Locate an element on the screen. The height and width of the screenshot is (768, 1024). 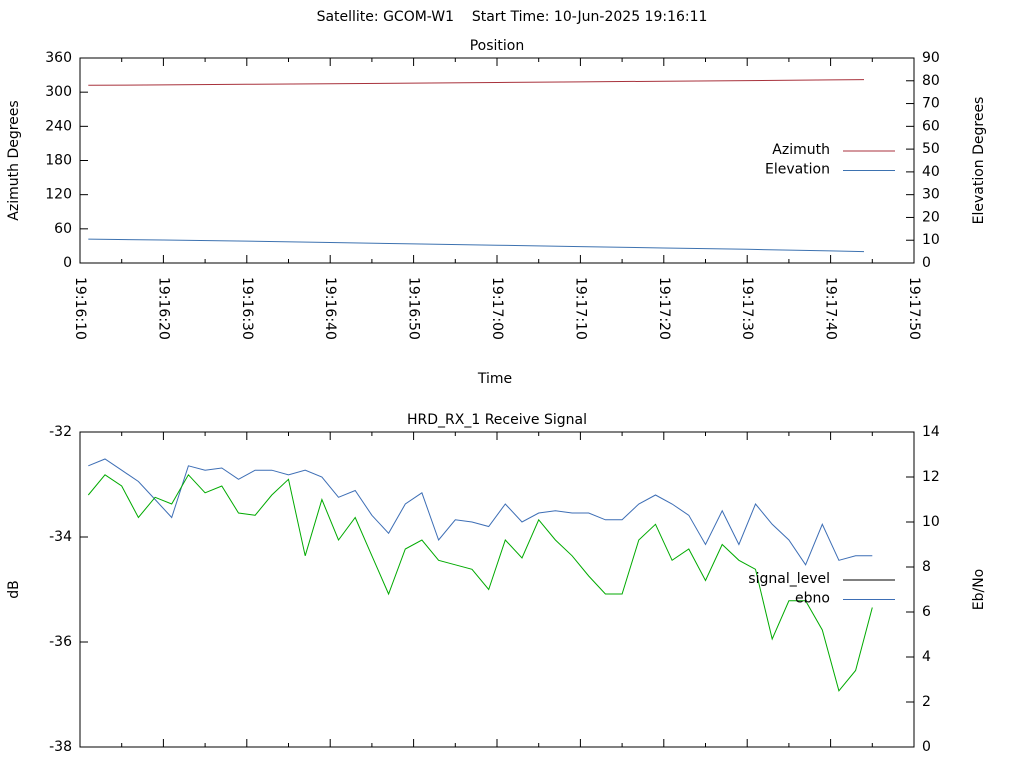
y-tick-label: 14 is located at coordinates (931, 432).